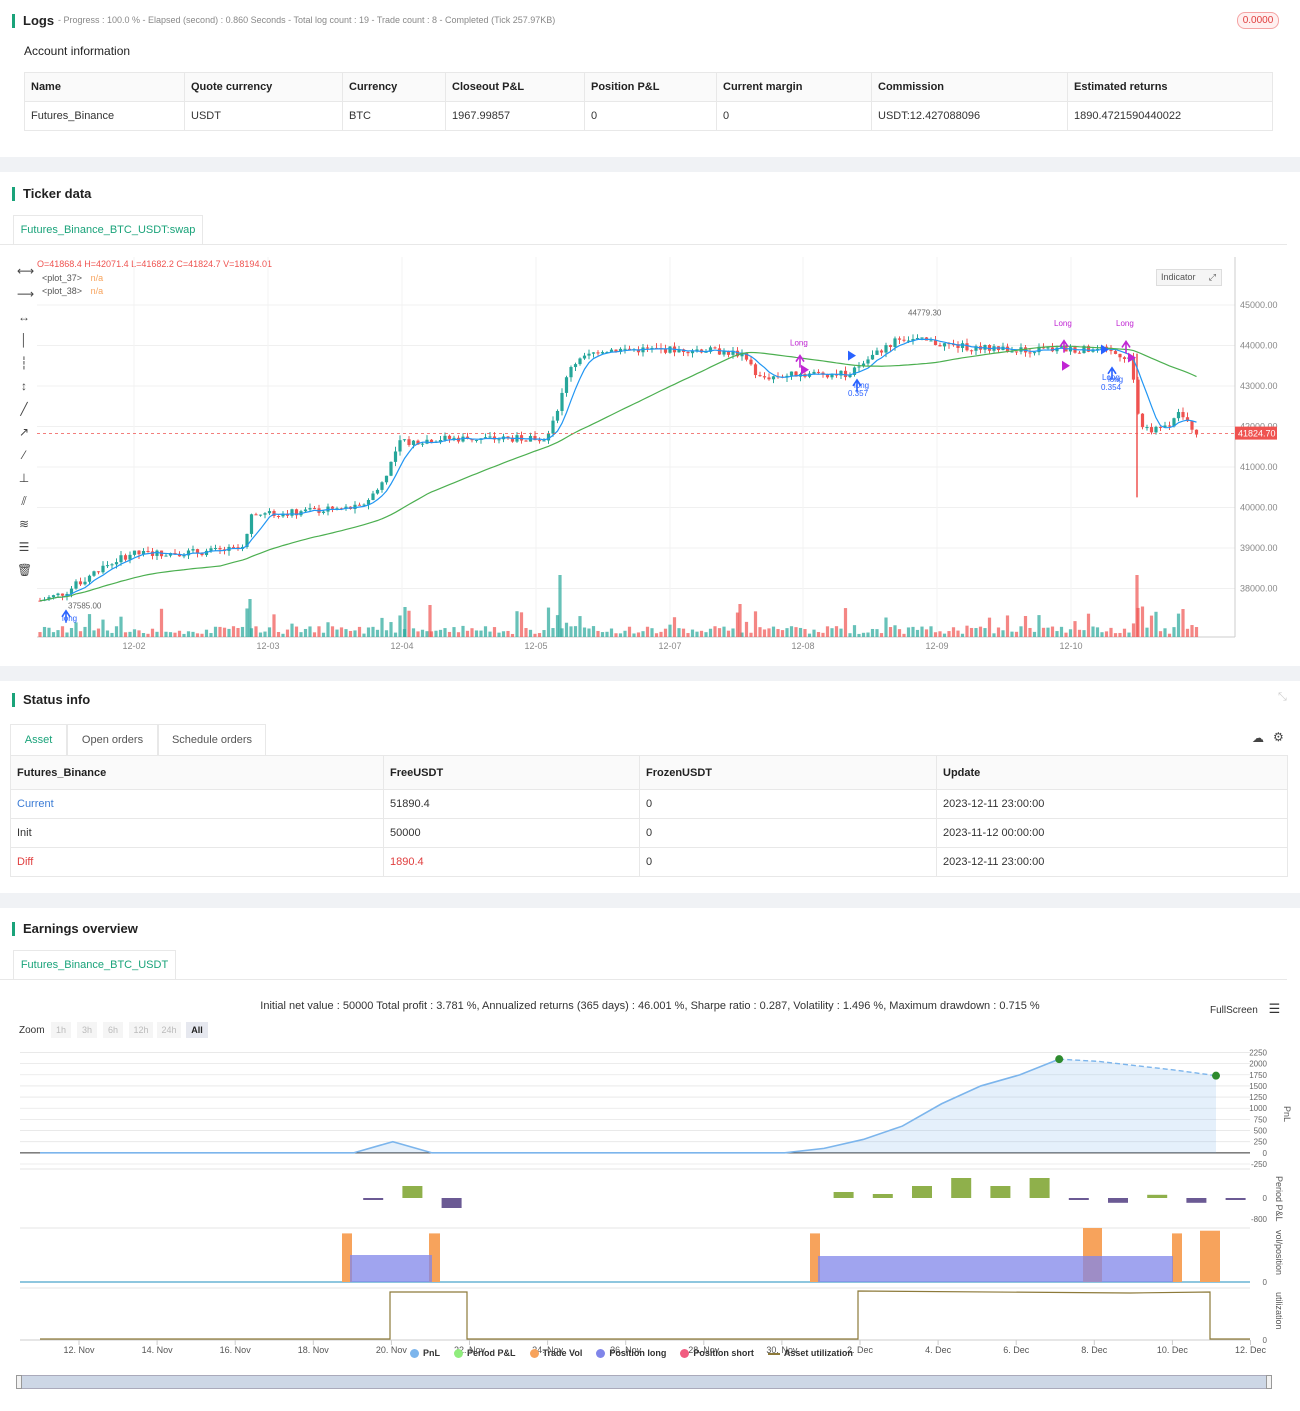 Image resolution: width=1300 pixels, height=1411 pixels. I want to click on account-header: Quote currency, so click(263, 87).